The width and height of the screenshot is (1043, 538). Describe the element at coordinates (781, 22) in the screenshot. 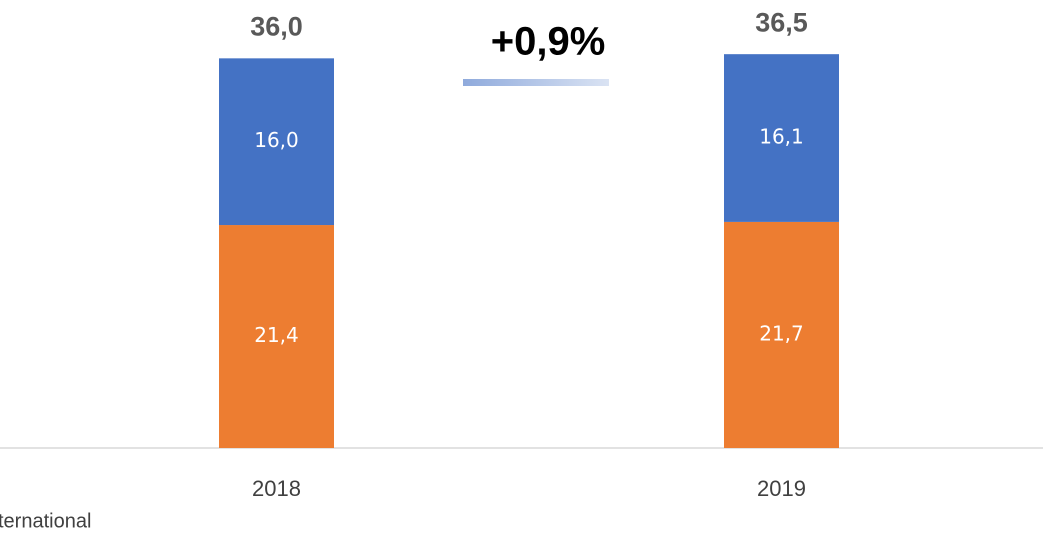

I see `total-label: 36,5` at that location.